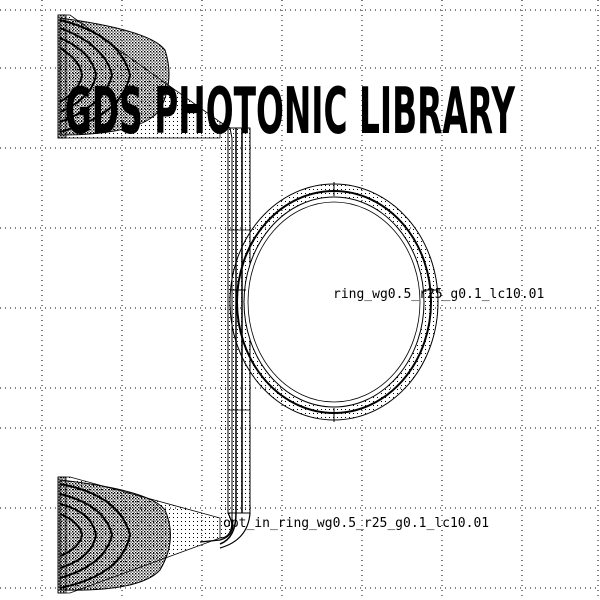  I want to click on grating-coupler-top, so click(139, 76).